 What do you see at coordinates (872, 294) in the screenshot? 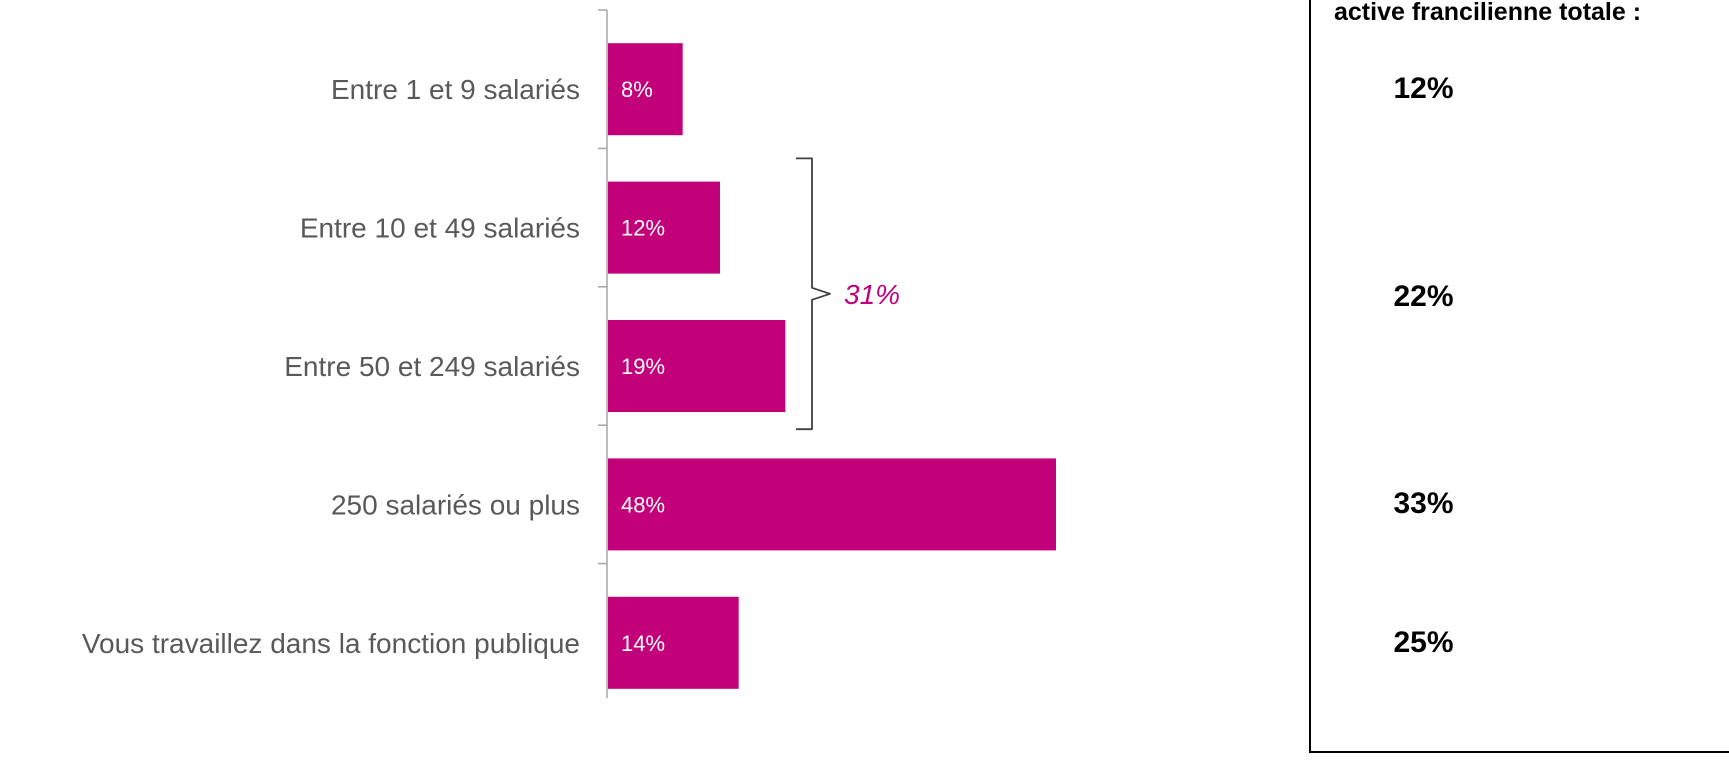
I see `bracket-total-label: 31%` at bounding box center [872, 294].